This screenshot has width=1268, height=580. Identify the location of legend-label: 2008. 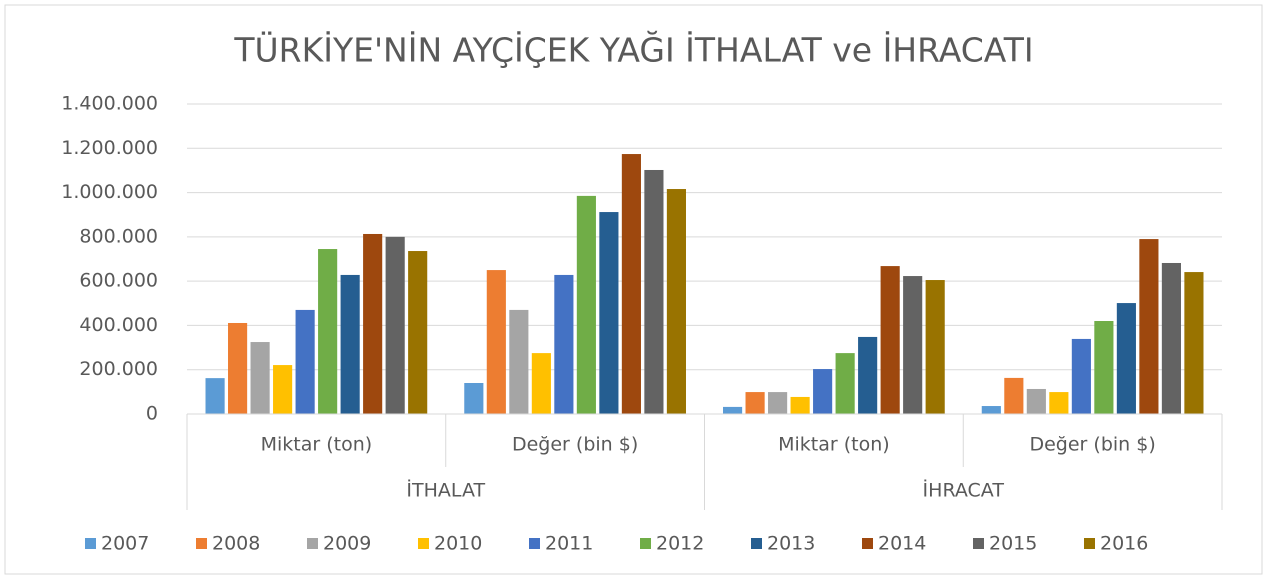
(236, 544).